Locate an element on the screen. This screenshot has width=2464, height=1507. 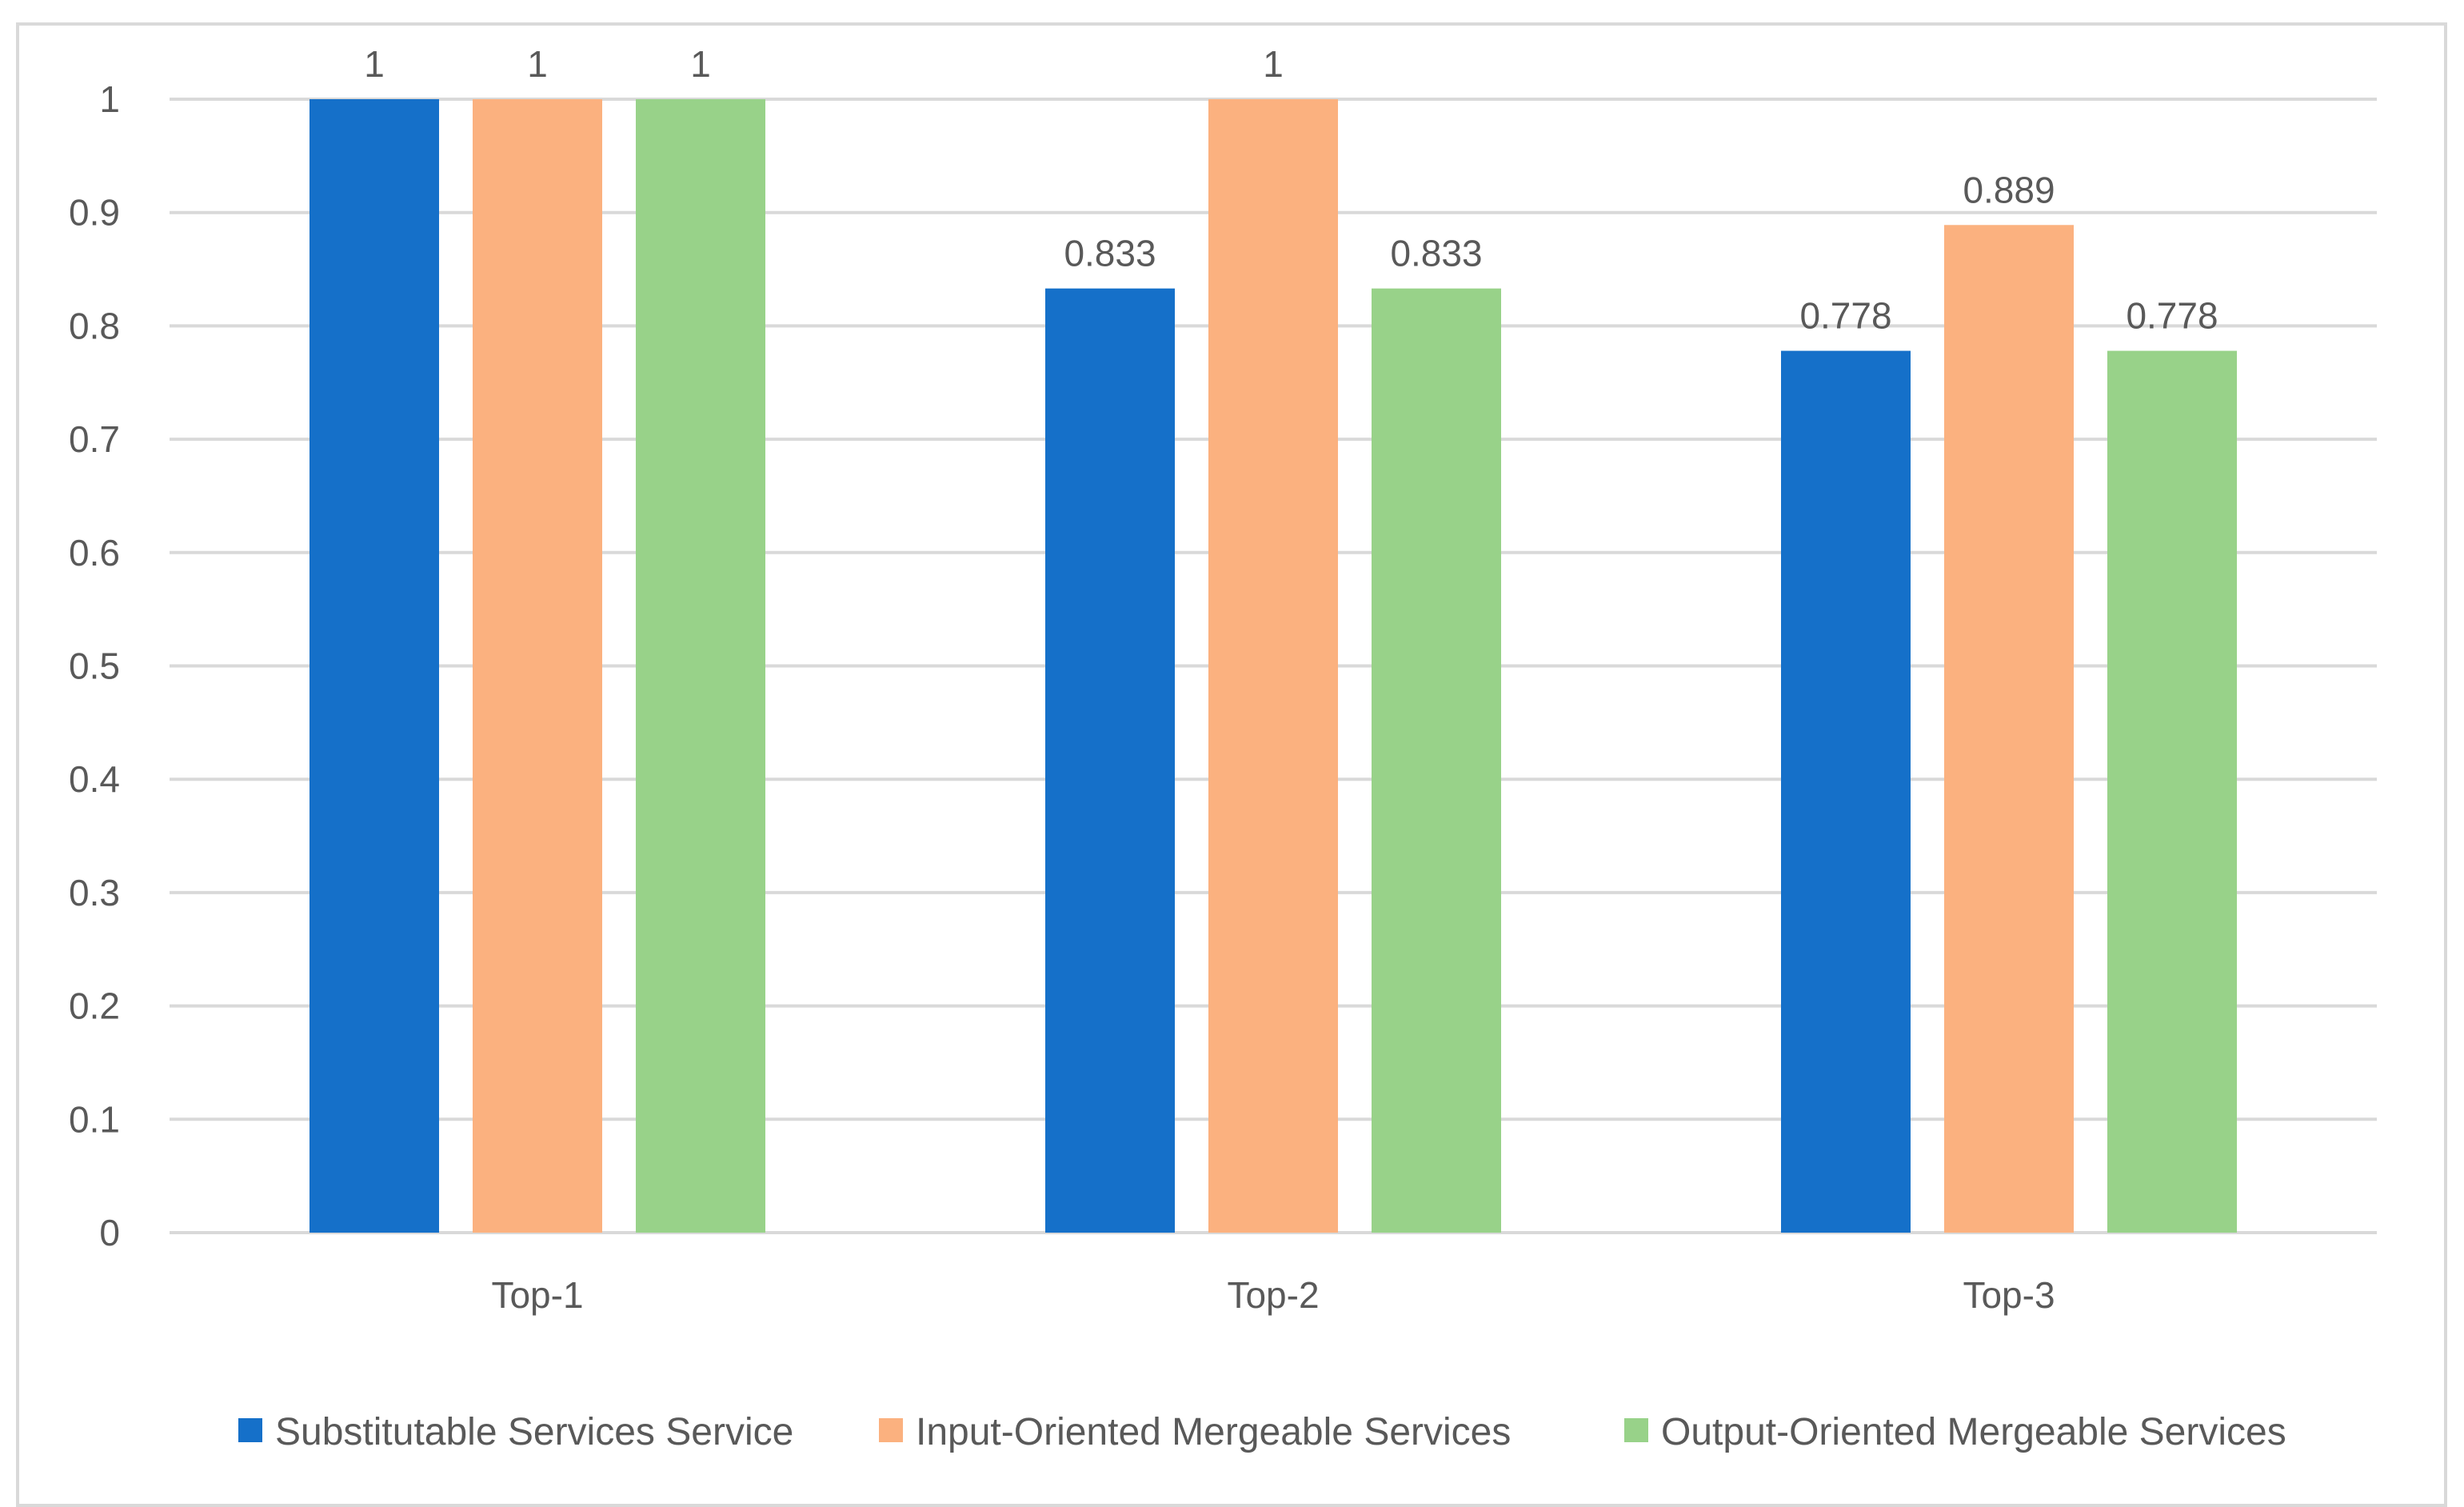
y-tick-label: 0.6 is located at coordinates (94, 553).